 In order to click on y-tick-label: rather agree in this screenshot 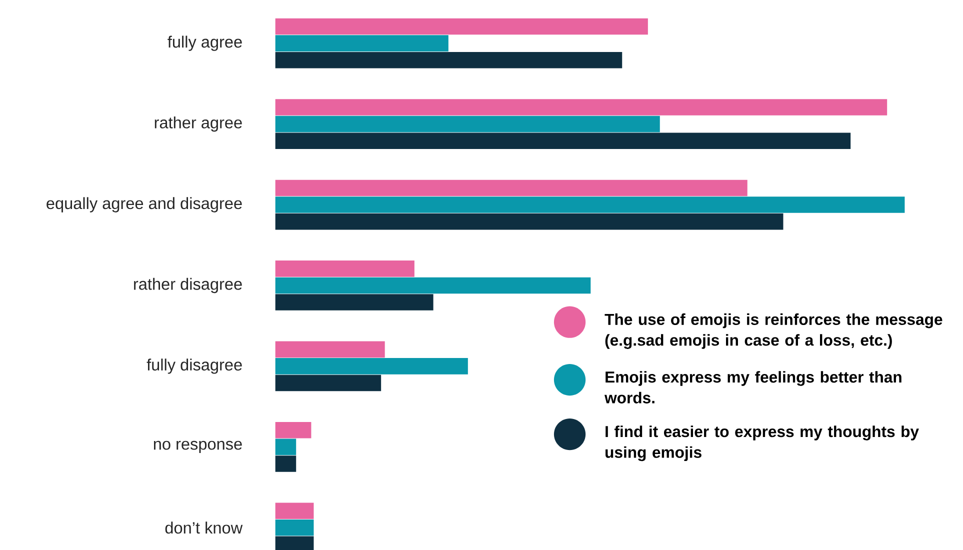, I will do `click(198, 124)`.